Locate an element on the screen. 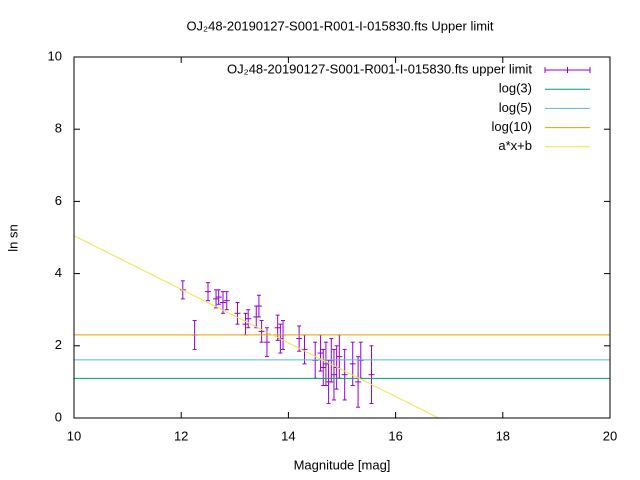 This screenshot has width=640, height=480. x-tick-label: 12 is located at coordinates (181, 435).